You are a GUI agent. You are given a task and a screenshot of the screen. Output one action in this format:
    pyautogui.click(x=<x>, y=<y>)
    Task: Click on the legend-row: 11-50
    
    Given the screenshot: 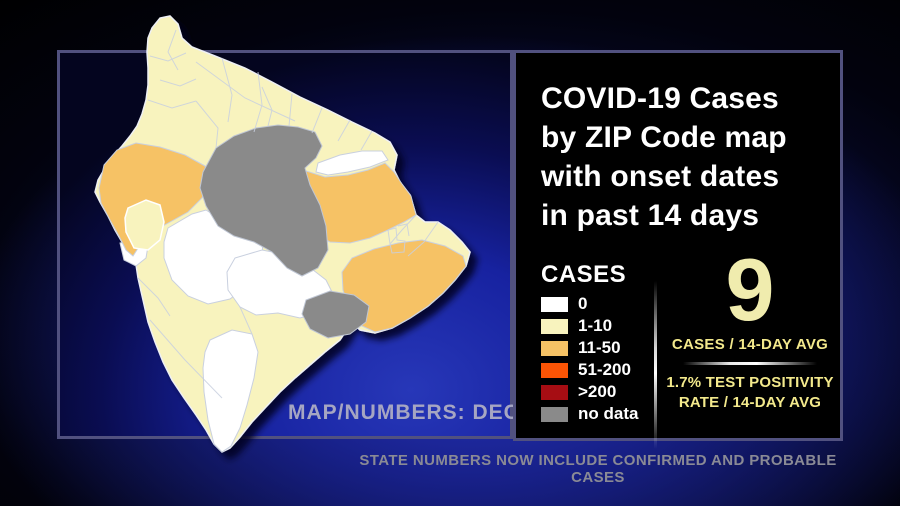 What is the action you would take?
    pyautogui.click(x=589, y=348)
    